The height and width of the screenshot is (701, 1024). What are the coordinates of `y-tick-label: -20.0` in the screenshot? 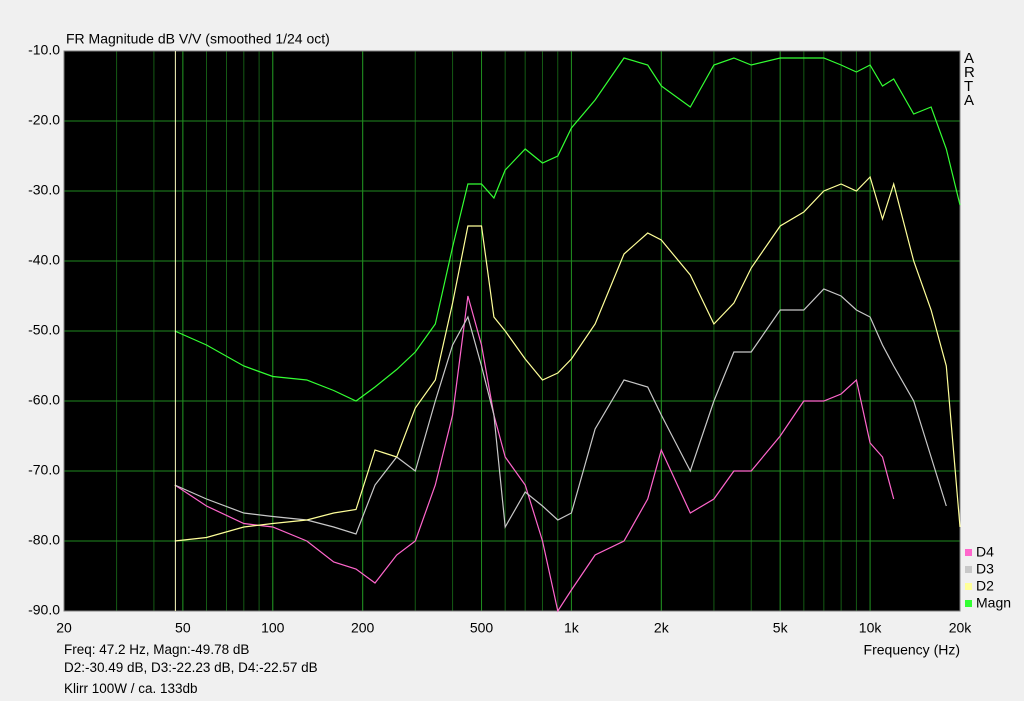 It's located at (44, 120).